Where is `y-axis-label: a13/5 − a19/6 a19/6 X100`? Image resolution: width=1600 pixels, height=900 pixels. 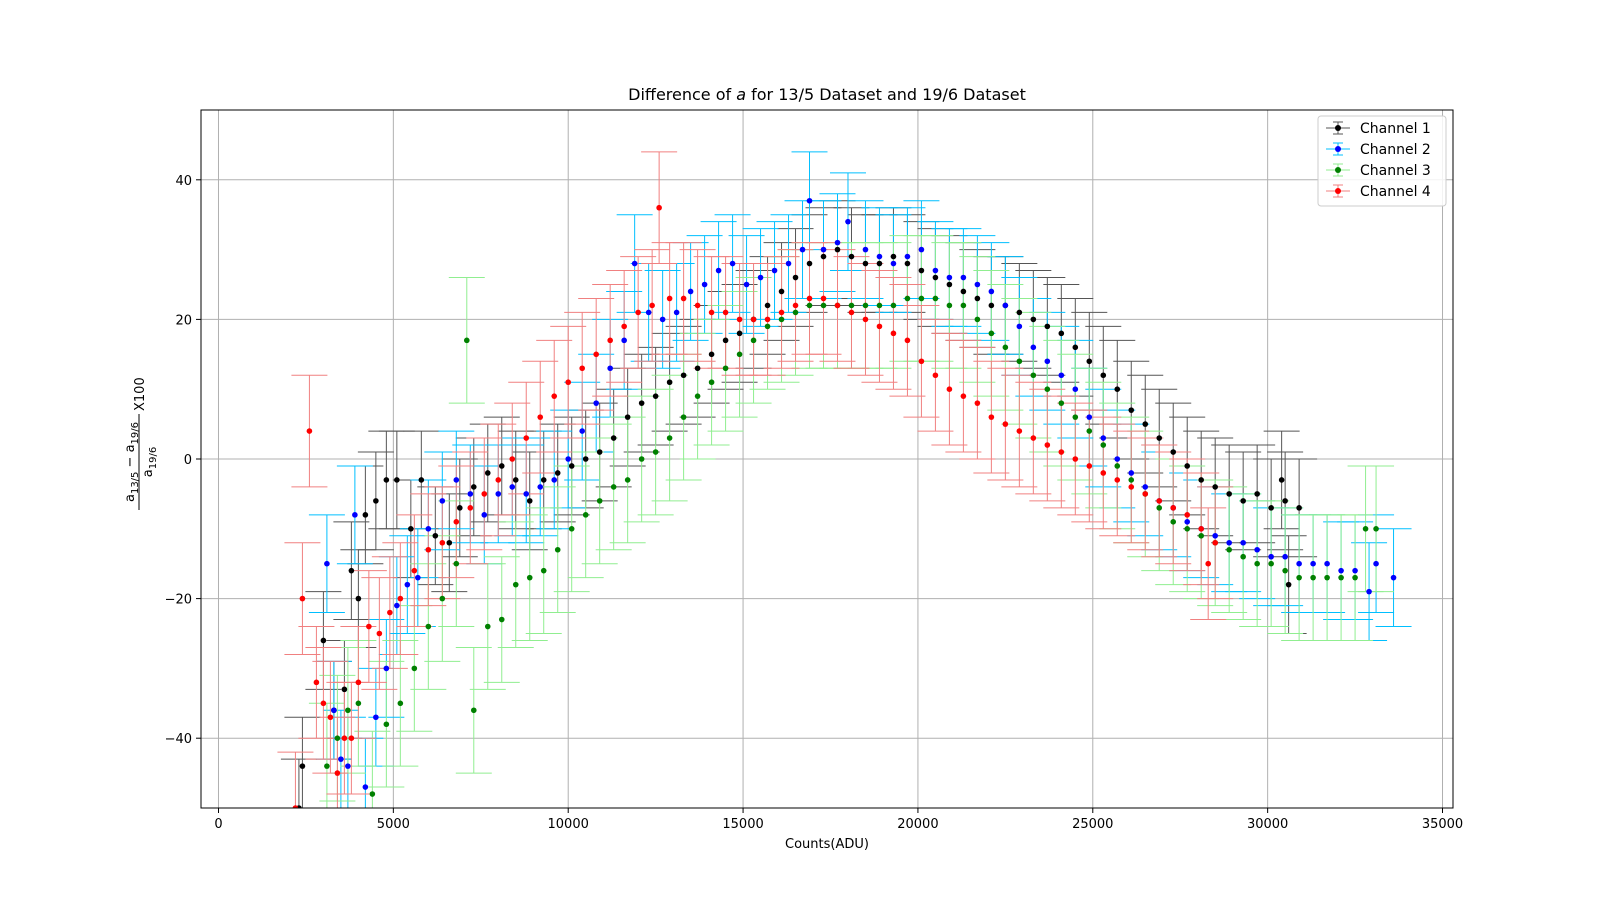 y-axis-label: a13/5 − a19/6 a19/6 X100 is located at coordinates (141, 443).